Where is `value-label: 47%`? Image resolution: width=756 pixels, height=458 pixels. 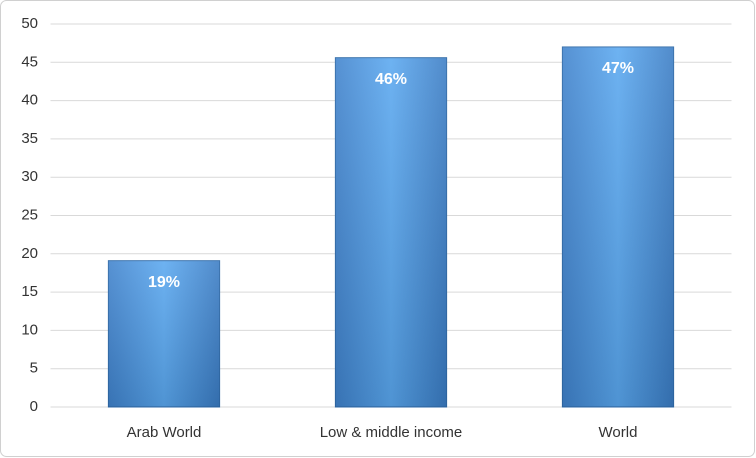
value-label: 47% is located at coordinates (618, 68).